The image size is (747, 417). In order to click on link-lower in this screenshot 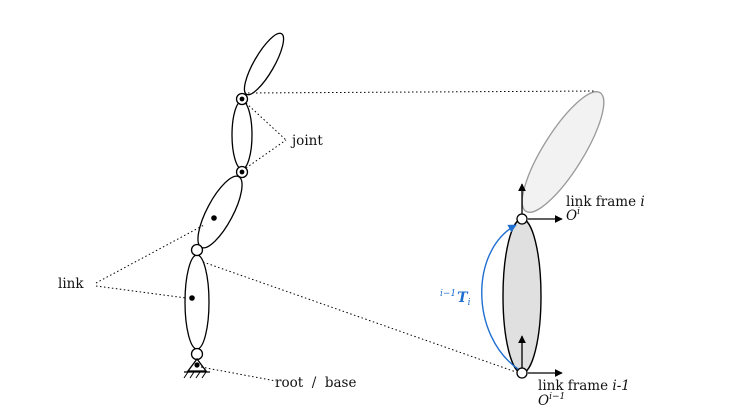, I will do `click(197, 302)`.